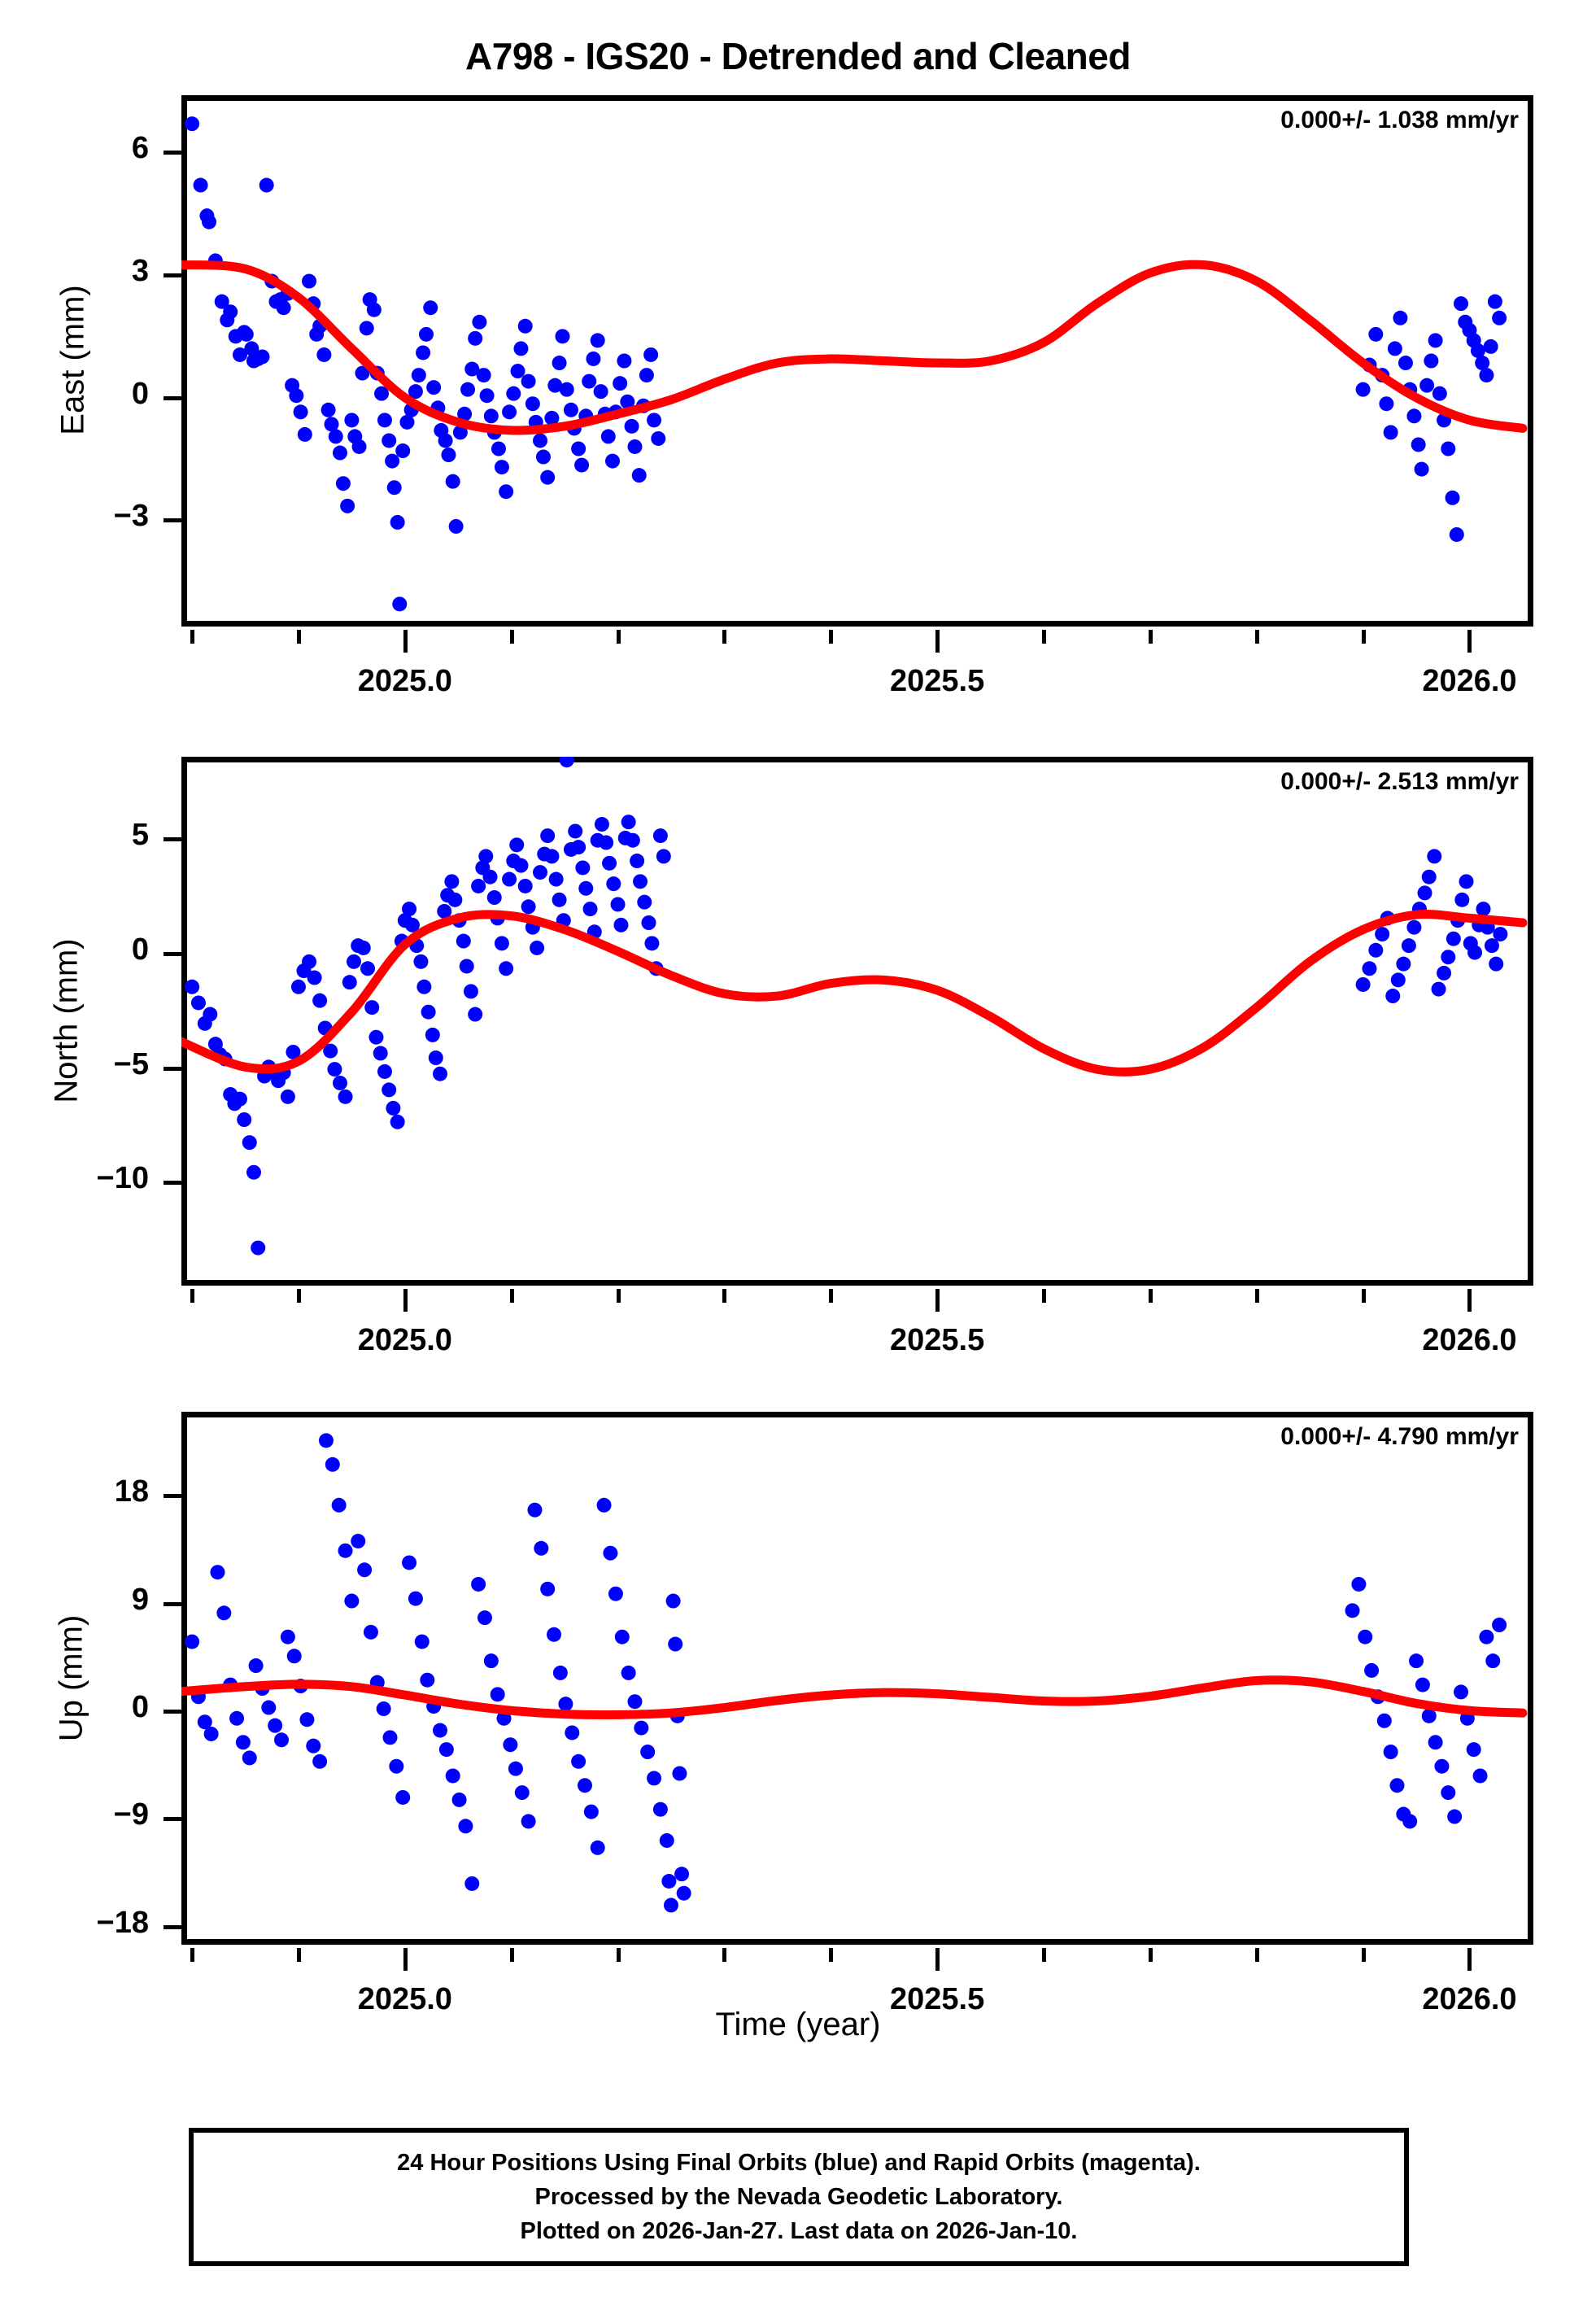 This screenshot has height=2306, width=1596. I want to click on north-ytick-label: 0, so click(140, 949).